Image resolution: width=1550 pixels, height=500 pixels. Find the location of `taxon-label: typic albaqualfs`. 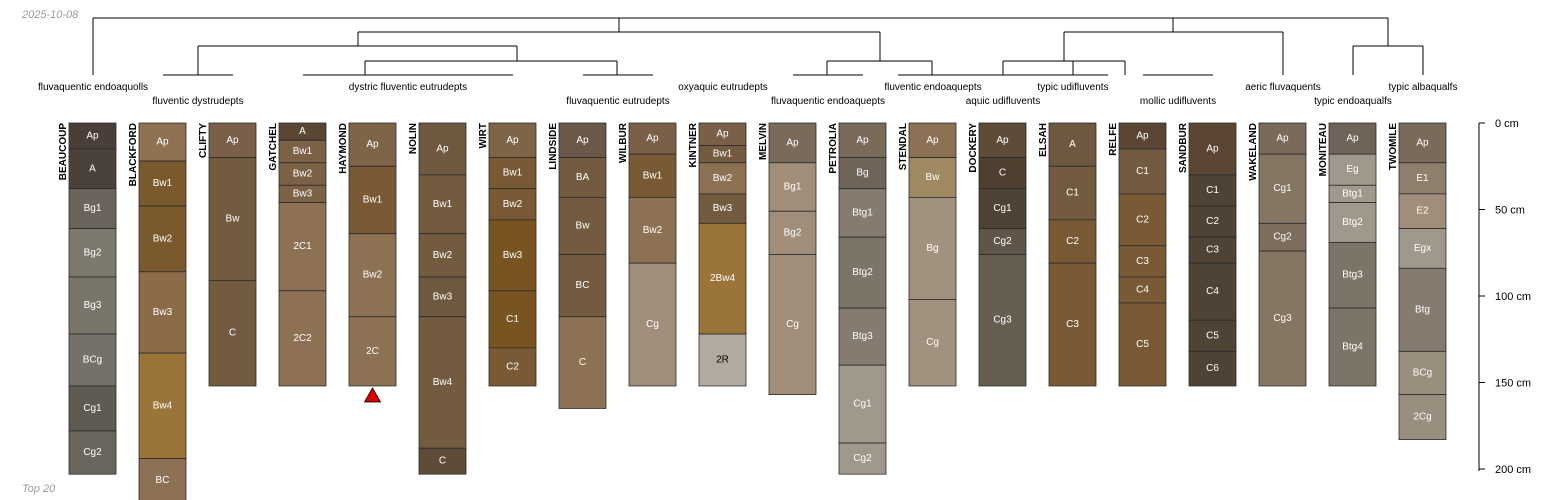

taxon-label: typic albaqualfs is located at coordinates (1423, 87).